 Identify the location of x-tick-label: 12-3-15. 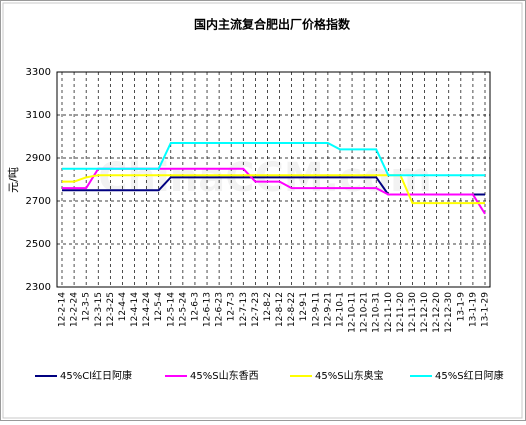
(99, 309).